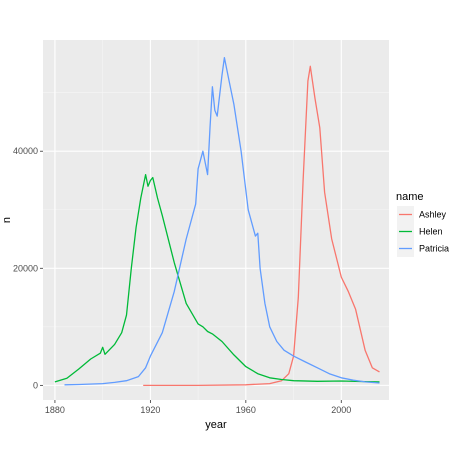 The height and width of the screenshot is (474, 474). I want to click on x-tick-label: 2000, so click(341, 410).